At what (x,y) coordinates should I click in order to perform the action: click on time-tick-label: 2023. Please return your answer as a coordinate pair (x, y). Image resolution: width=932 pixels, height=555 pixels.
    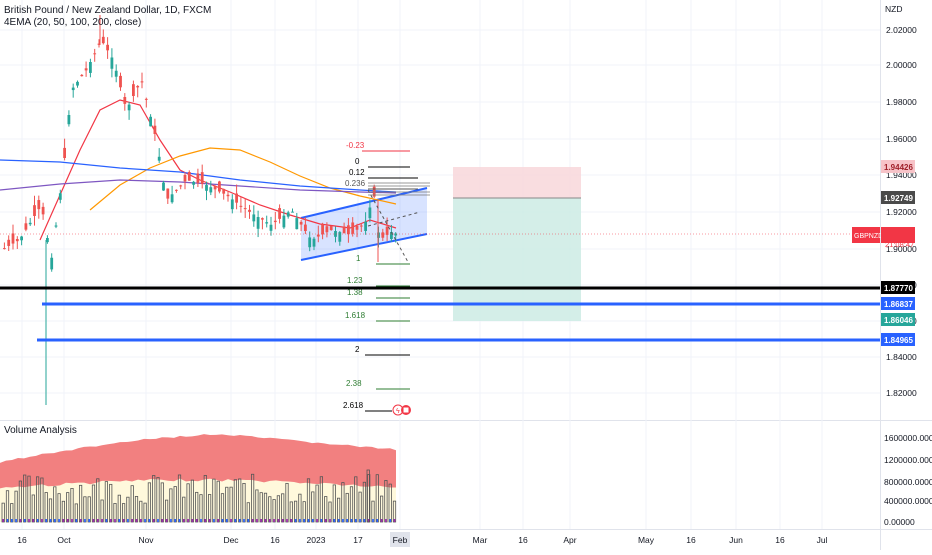
    Looking at the image, I should click on (316, 540).